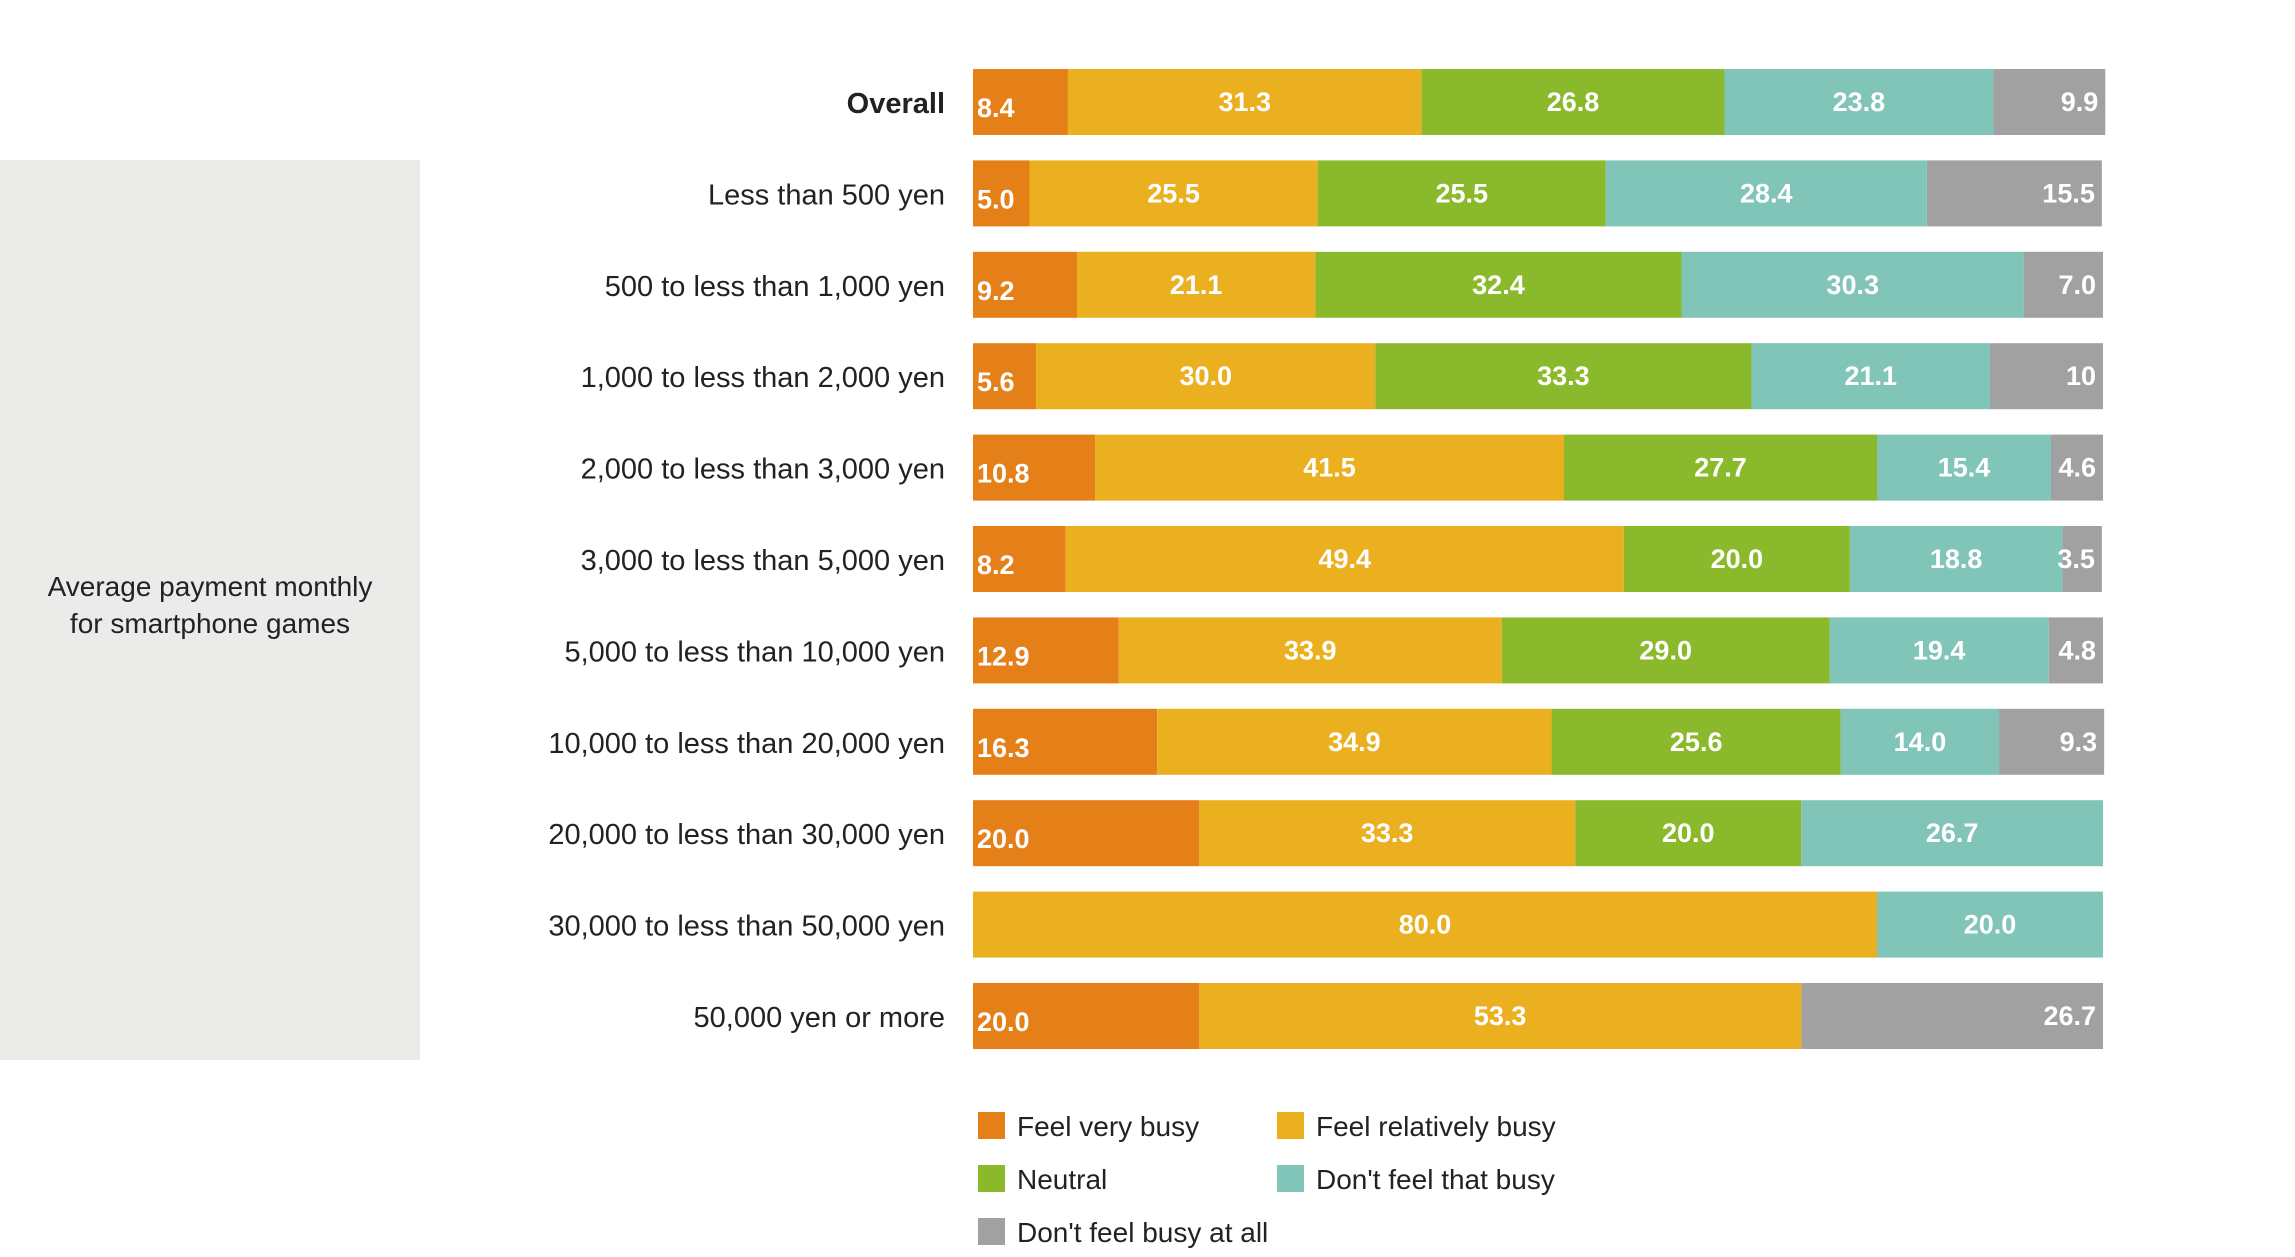 Image resolution: width=2295 pixels, height=1257 pixels. Describe the element at coordinates (996, 291) in the screenshot. I see `data-label: 9.2` at that location.